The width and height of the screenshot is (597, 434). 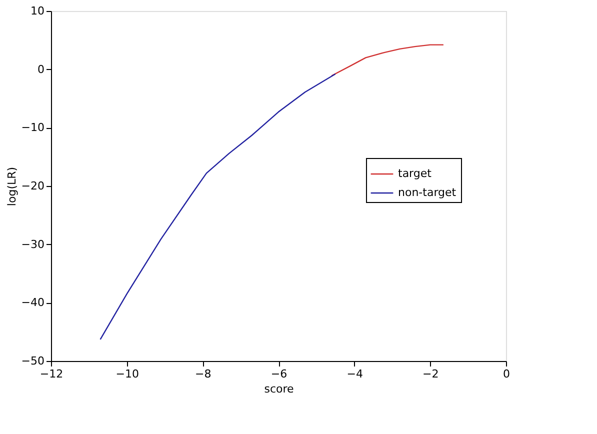 I want to click on x-tick-label: −4, so click(x=354, y=374).